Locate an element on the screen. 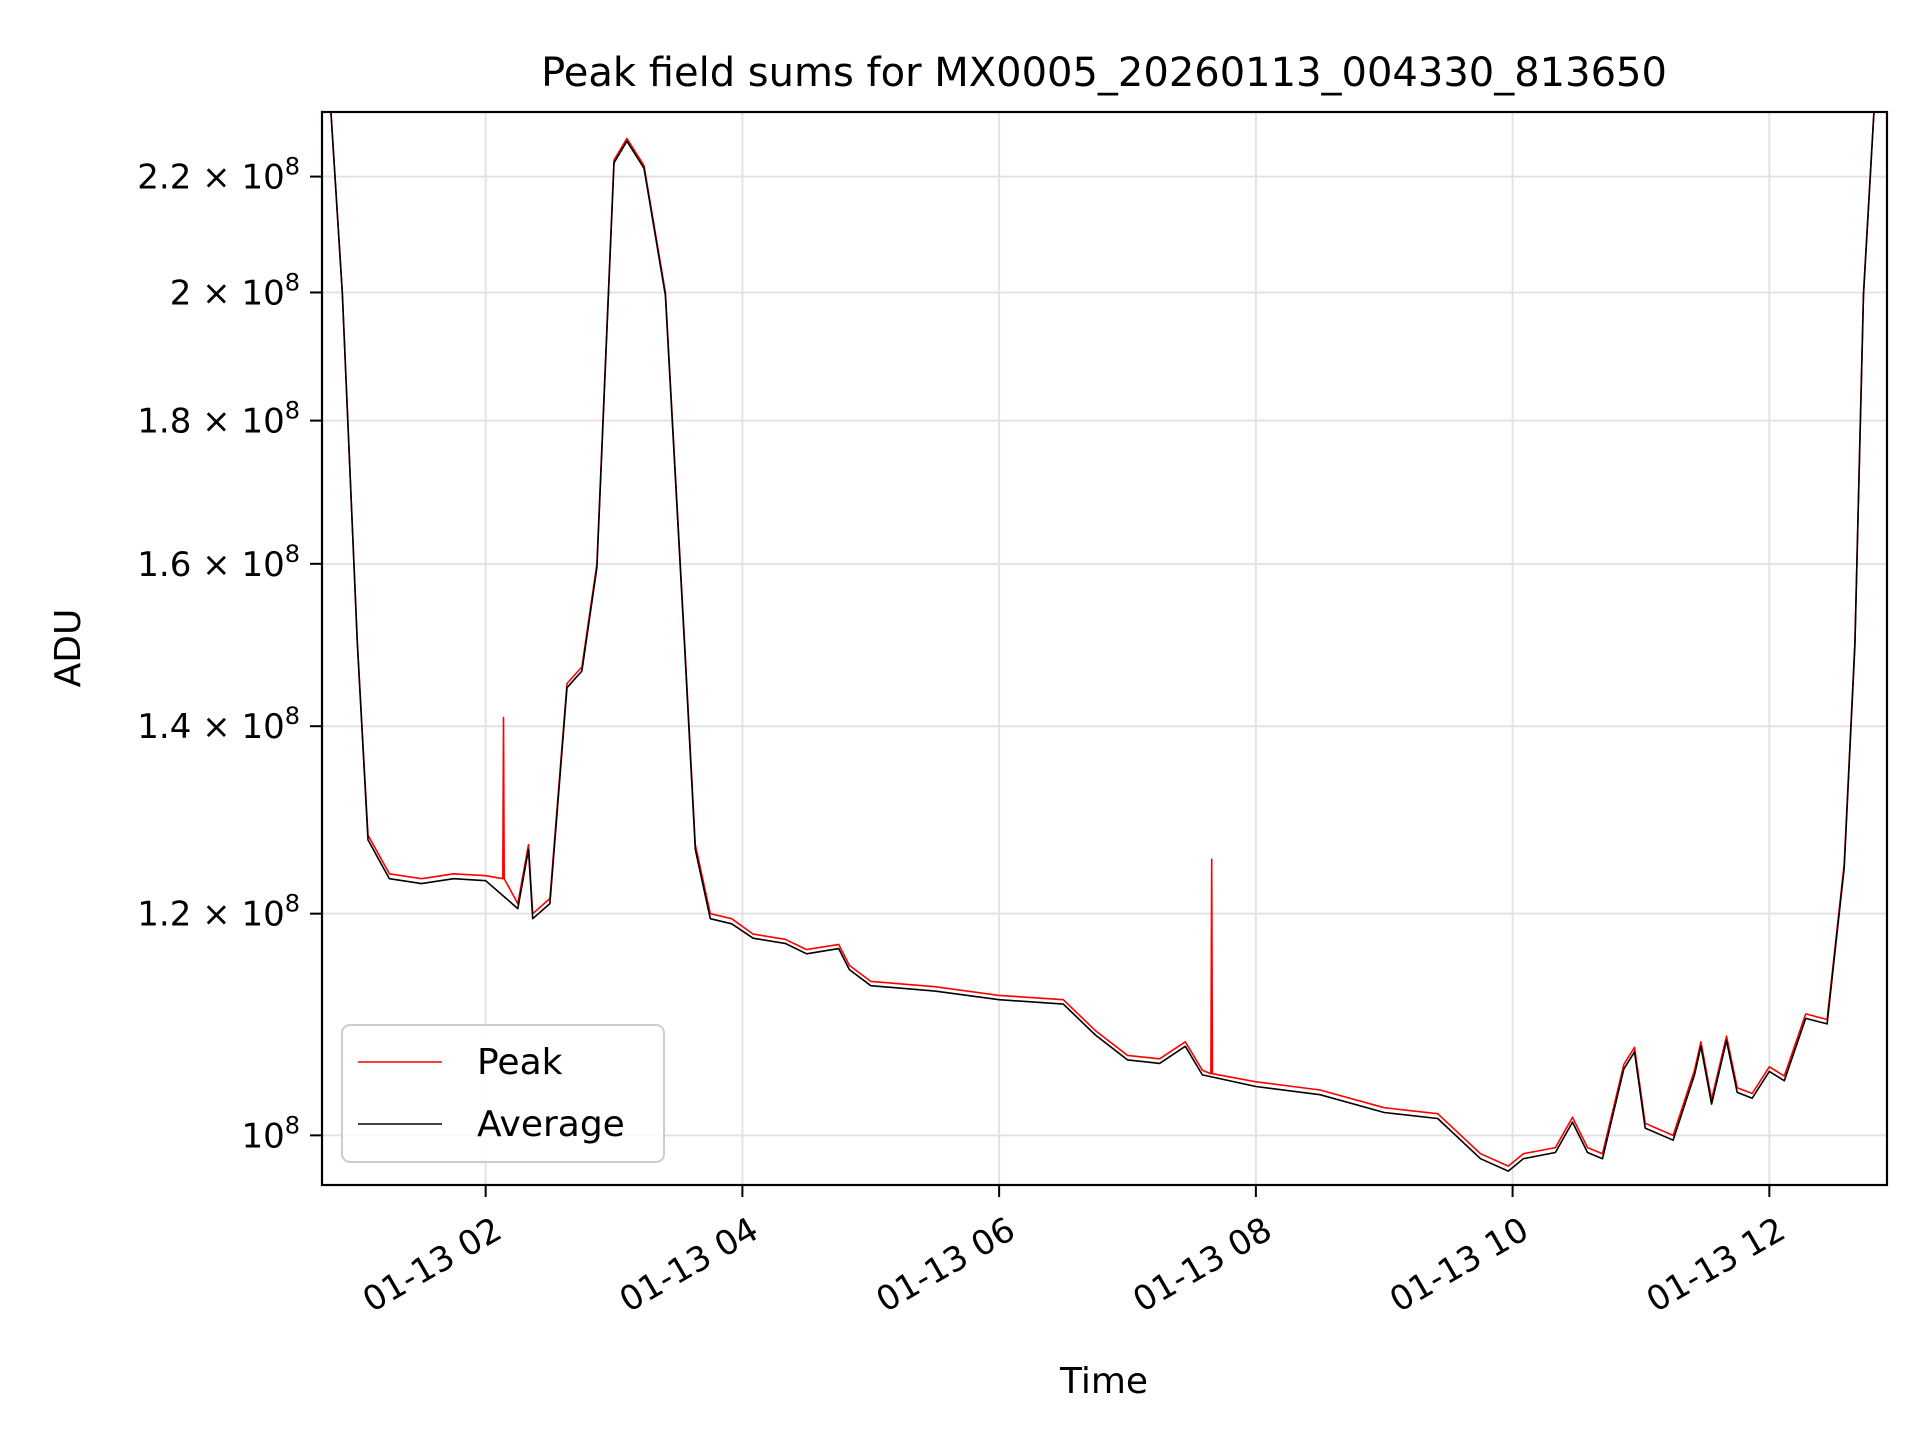 The width and height of the screenshot is (1920, 1440). x-axis-label: Time is located at coordinates (1103, 1381).